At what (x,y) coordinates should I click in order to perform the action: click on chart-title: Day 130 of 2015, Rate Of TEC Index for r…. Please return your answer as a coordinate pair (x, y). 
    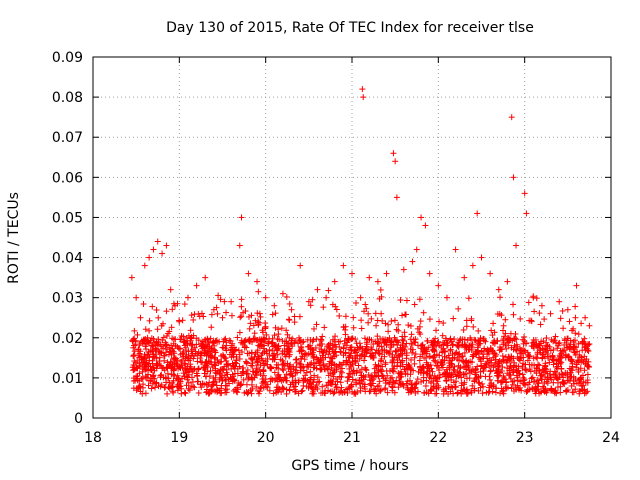
    Looking at the image, I should click on (350, 28).